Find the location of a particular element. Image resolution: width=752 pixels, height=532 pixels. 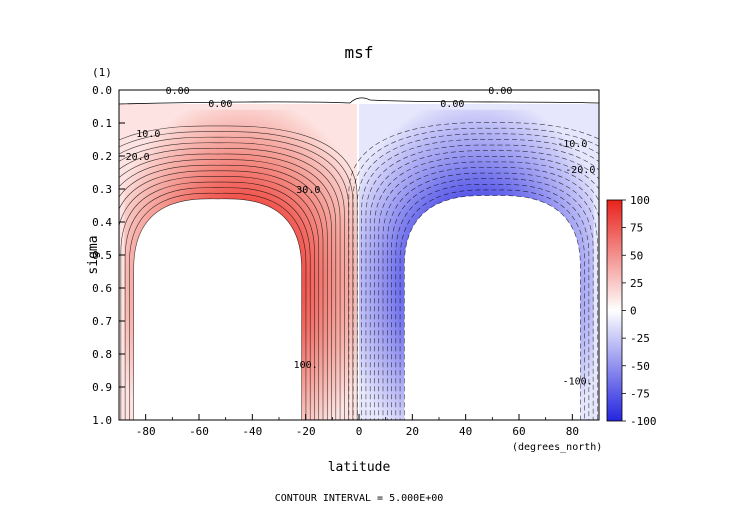

contour-label: -100. is located at coordinates (578, 381).